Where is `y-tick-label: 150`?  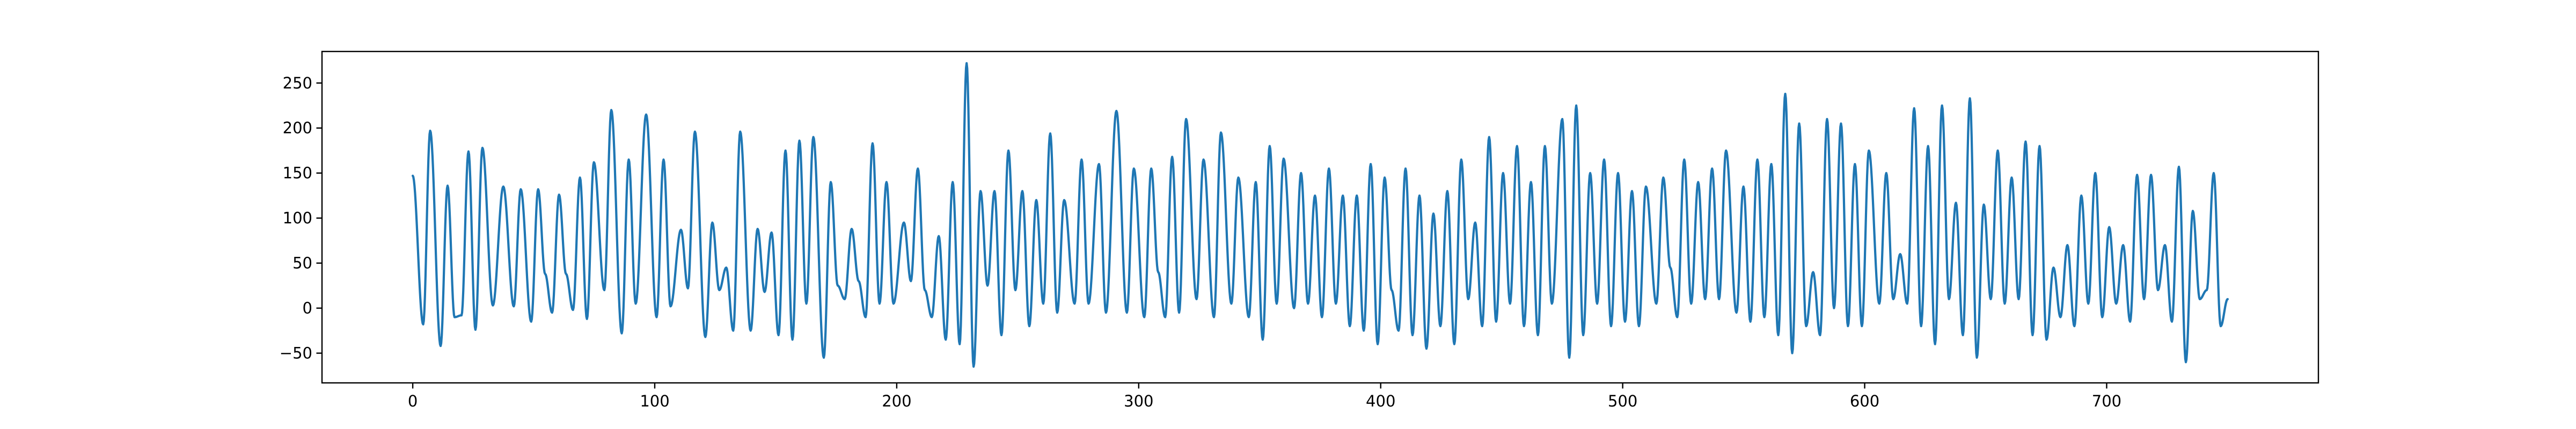 y-tick-label: 150 is located at coordinates (297, 173).